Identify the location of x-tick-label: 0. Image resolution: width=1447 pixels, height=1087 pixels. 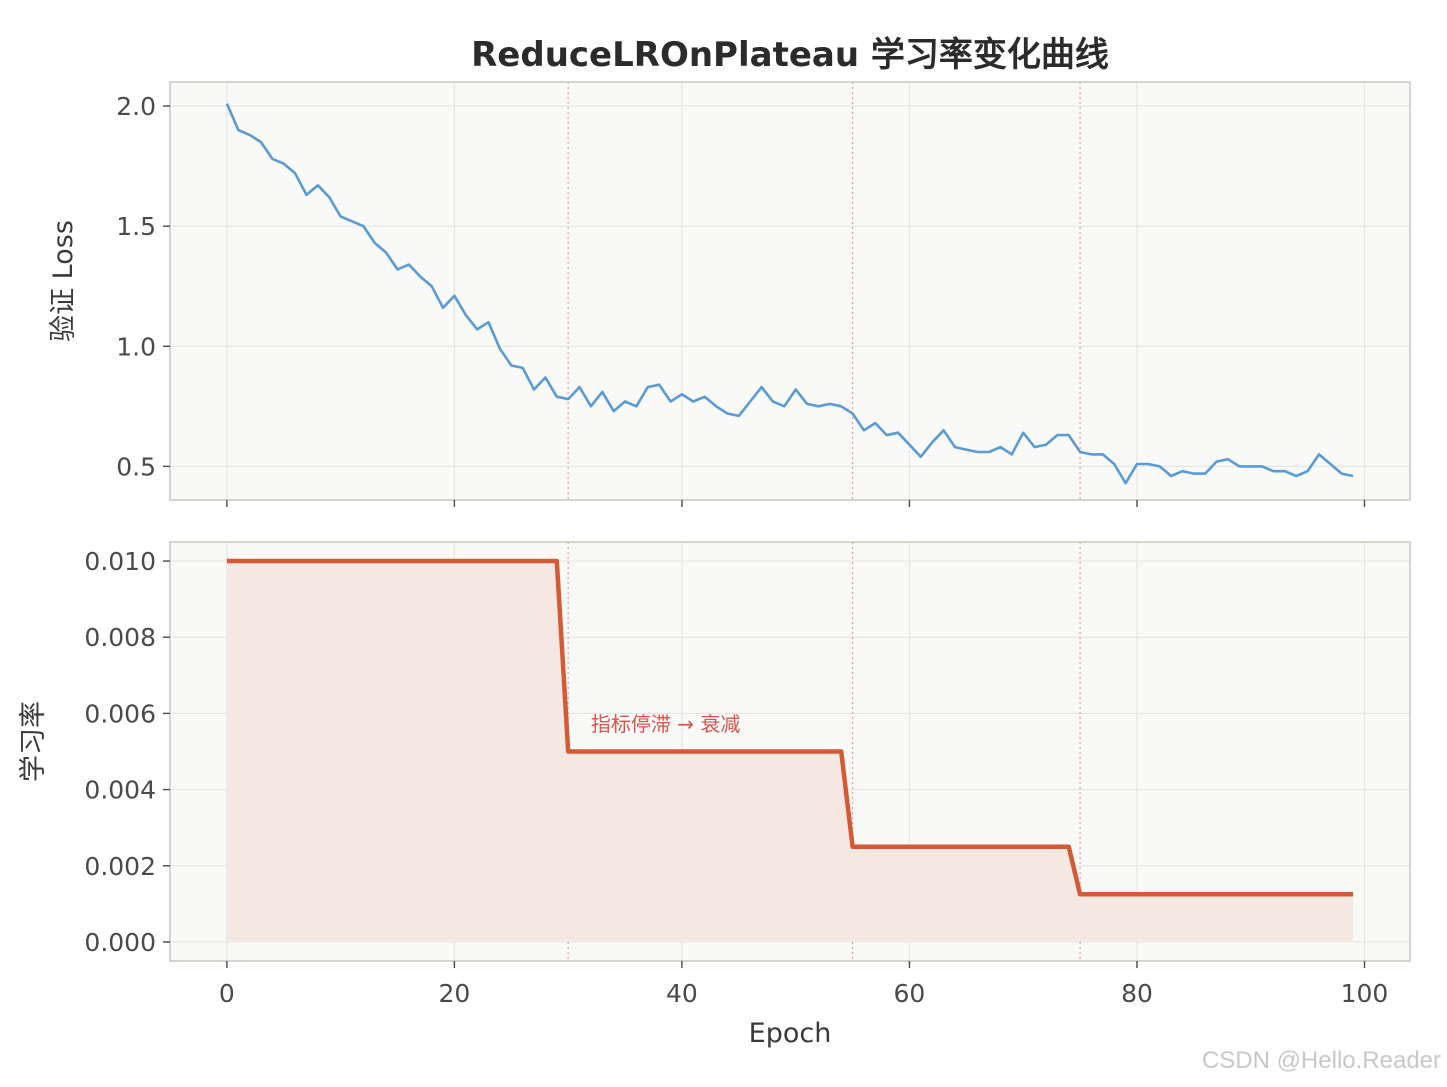
(227, 993).